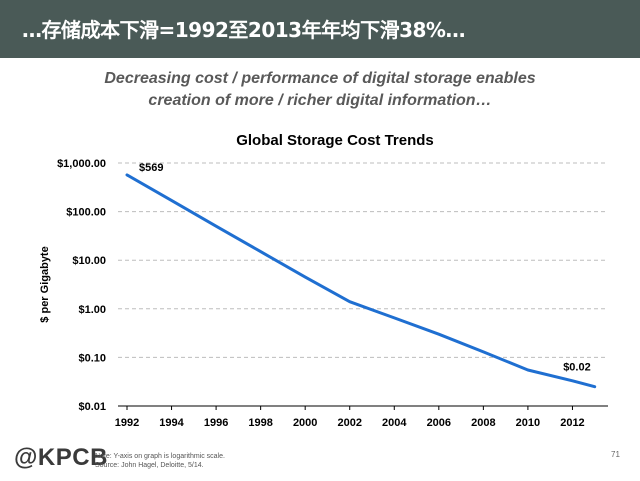  What do you see at coordinates (483, 423) in the screenshot?
I see `x-tick-label: 2008` at bounding box center [483, 423].